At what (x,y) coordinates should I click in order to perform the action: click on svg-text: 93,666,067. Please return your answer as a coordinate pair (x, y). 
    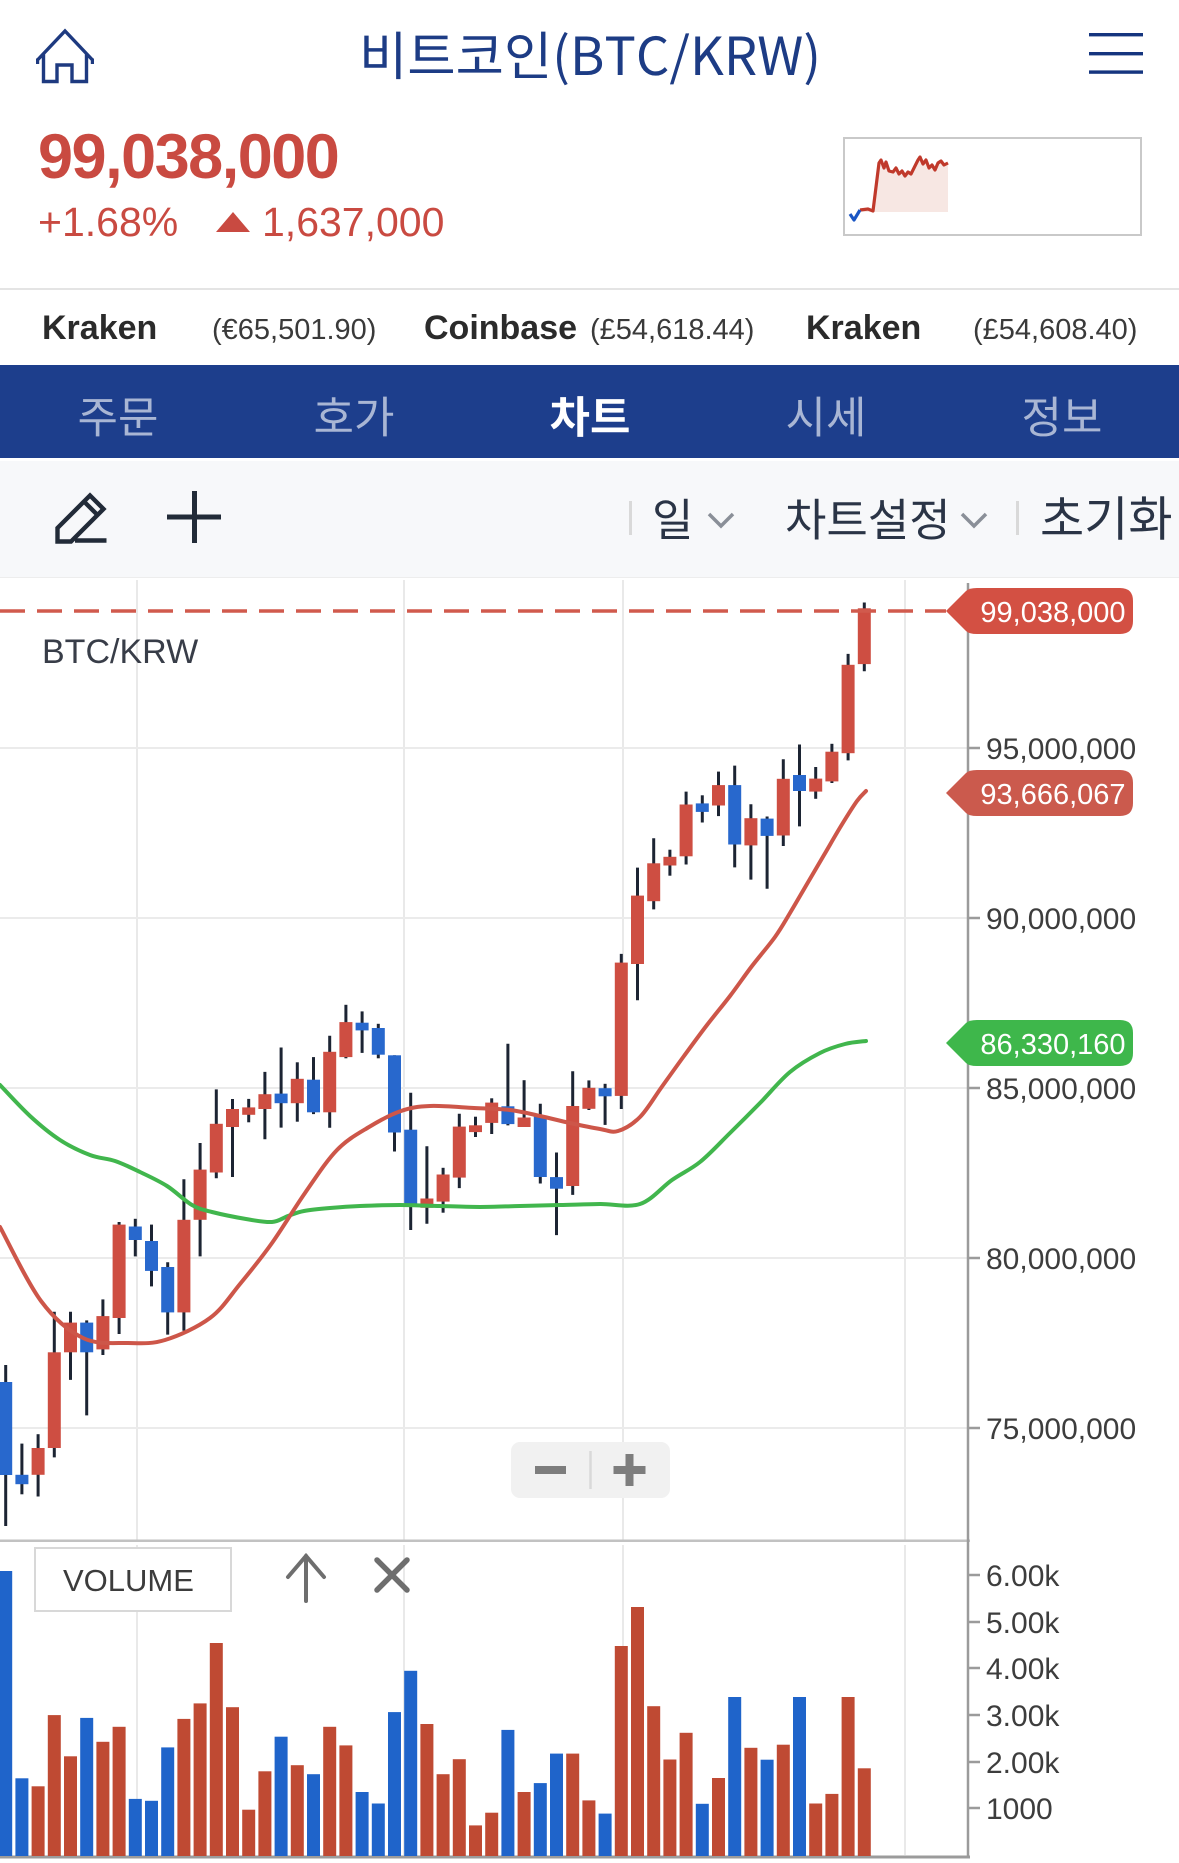
    Looking at the image, I should click on (1052, 795).